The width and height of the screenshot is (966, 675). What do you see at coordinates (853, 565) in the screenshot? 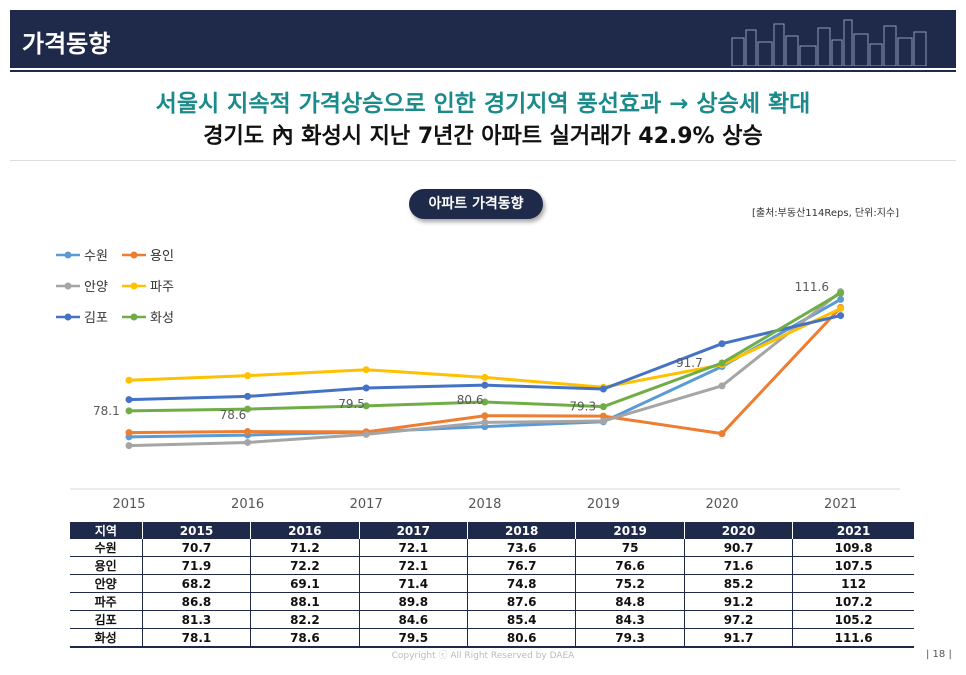
I see `table-cell: 107.5` at bounding box center [853, 565].